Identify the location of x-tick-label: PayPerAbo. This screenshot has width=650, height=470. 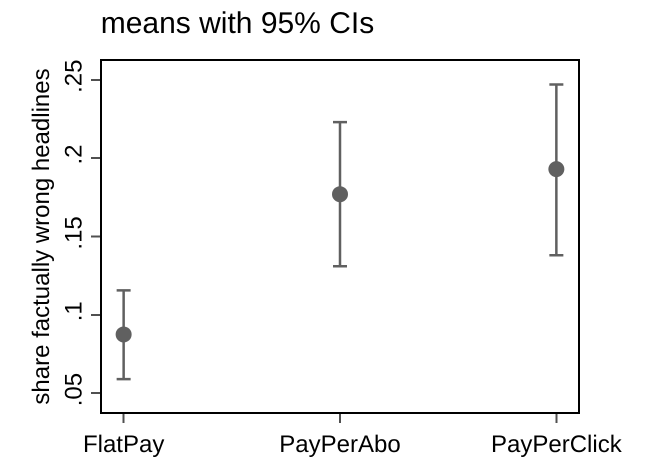
(340, 444).